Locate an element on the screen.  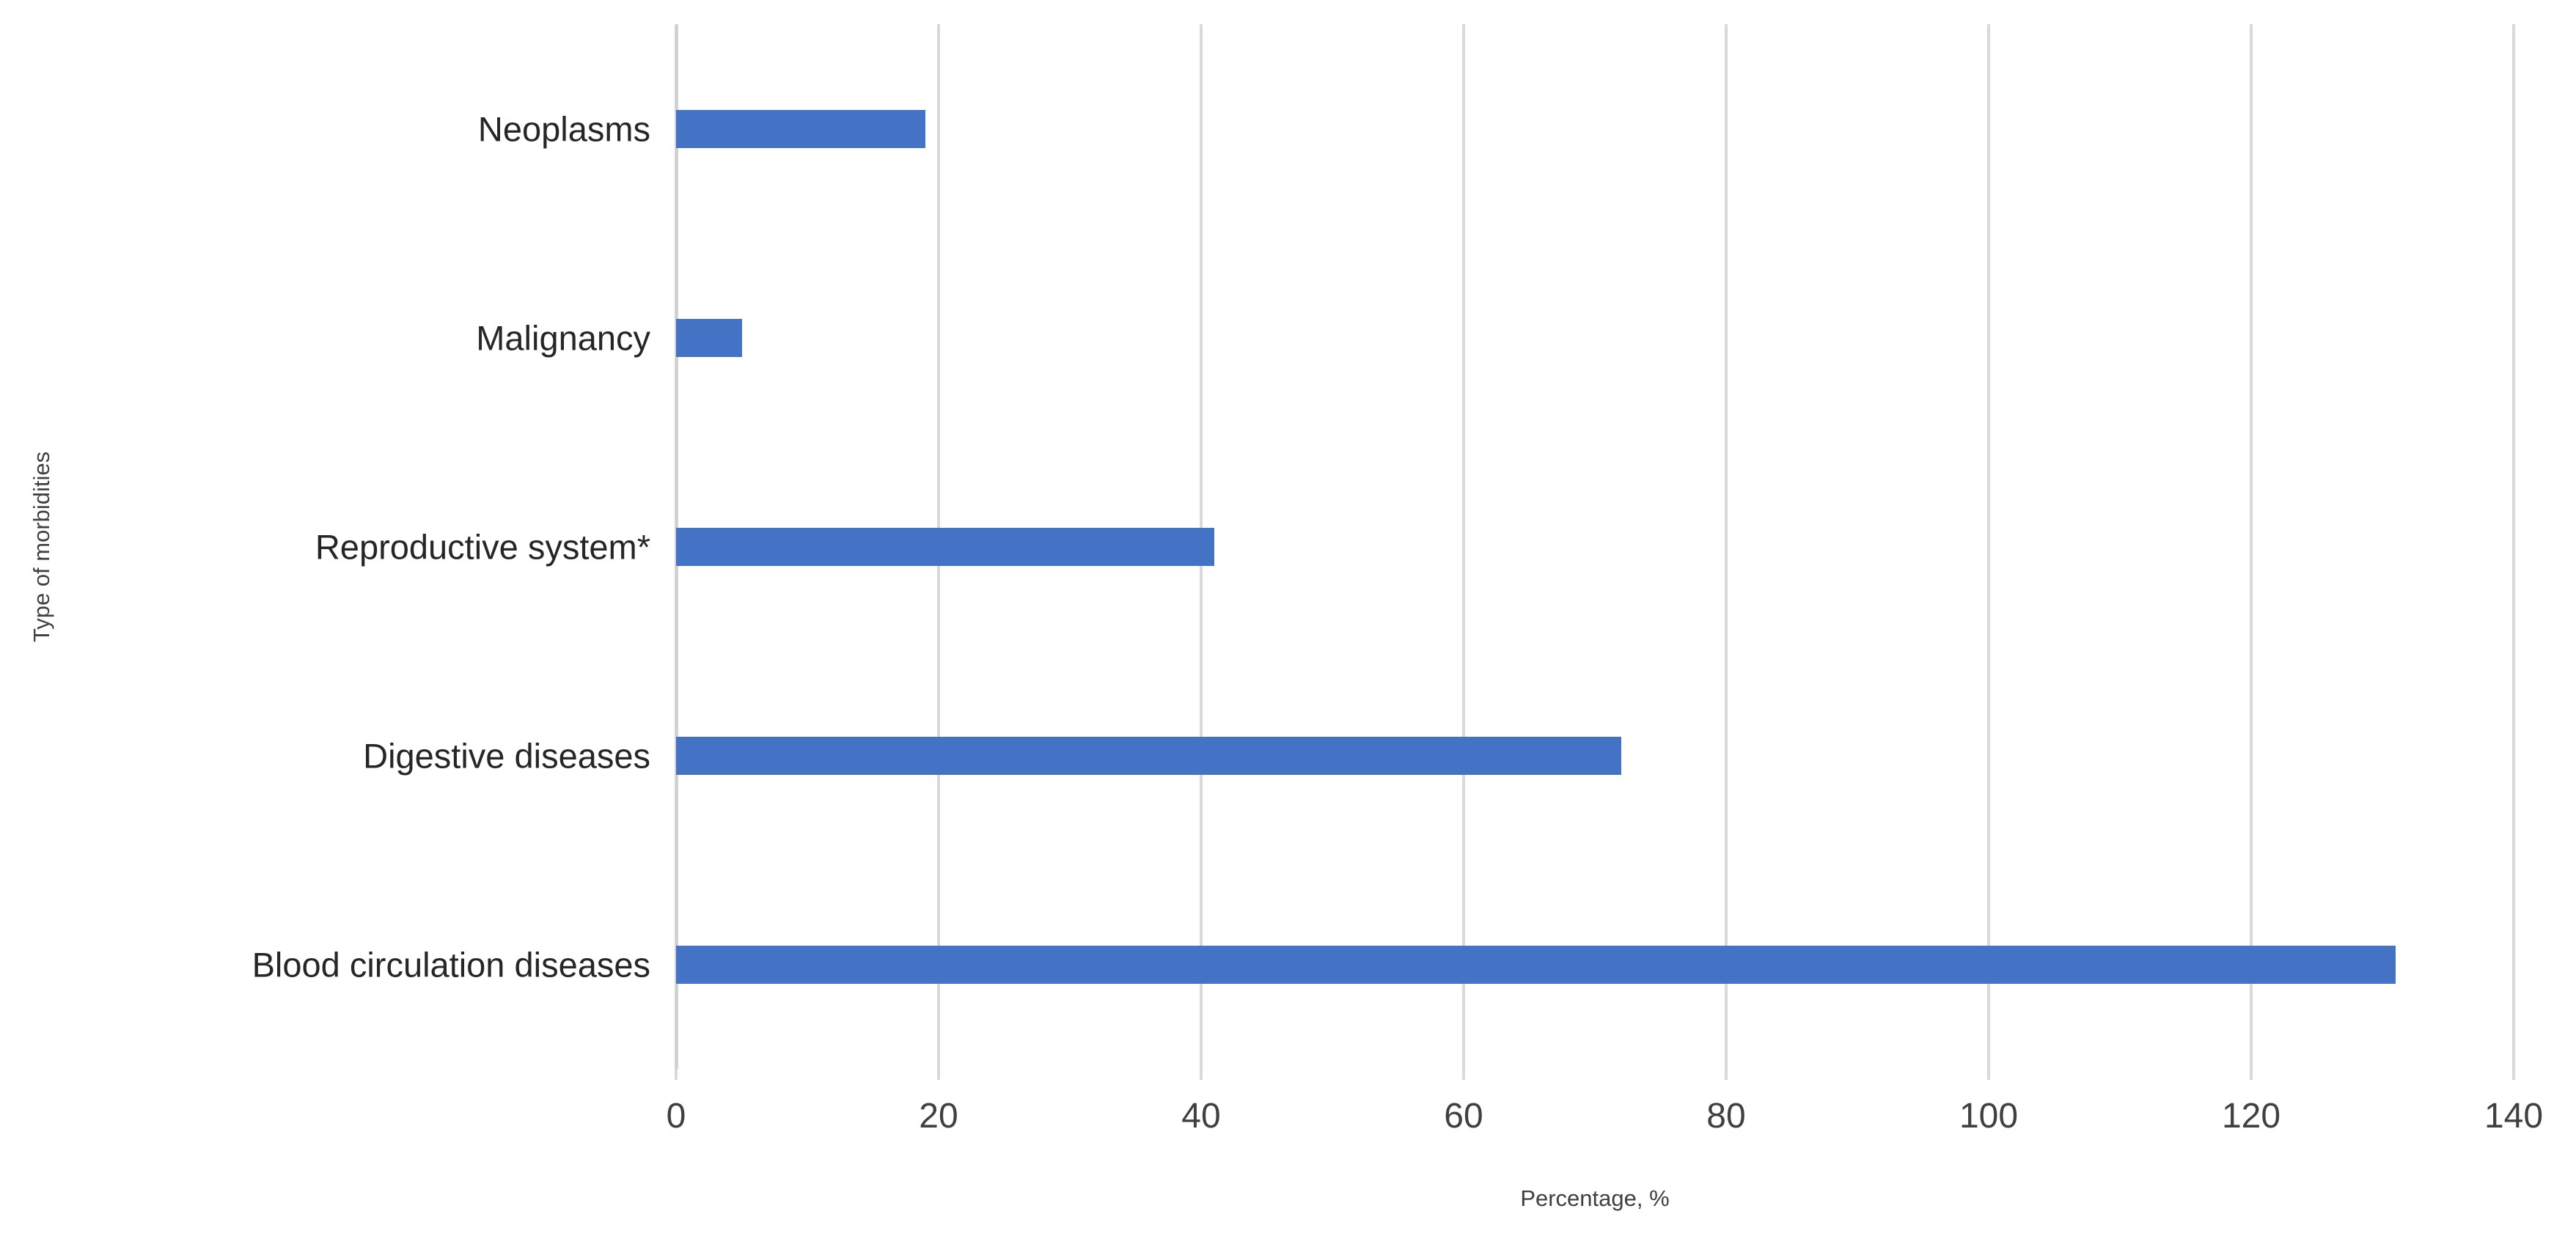
x-tick-label: 0 is located at coordinates (676, 1116).